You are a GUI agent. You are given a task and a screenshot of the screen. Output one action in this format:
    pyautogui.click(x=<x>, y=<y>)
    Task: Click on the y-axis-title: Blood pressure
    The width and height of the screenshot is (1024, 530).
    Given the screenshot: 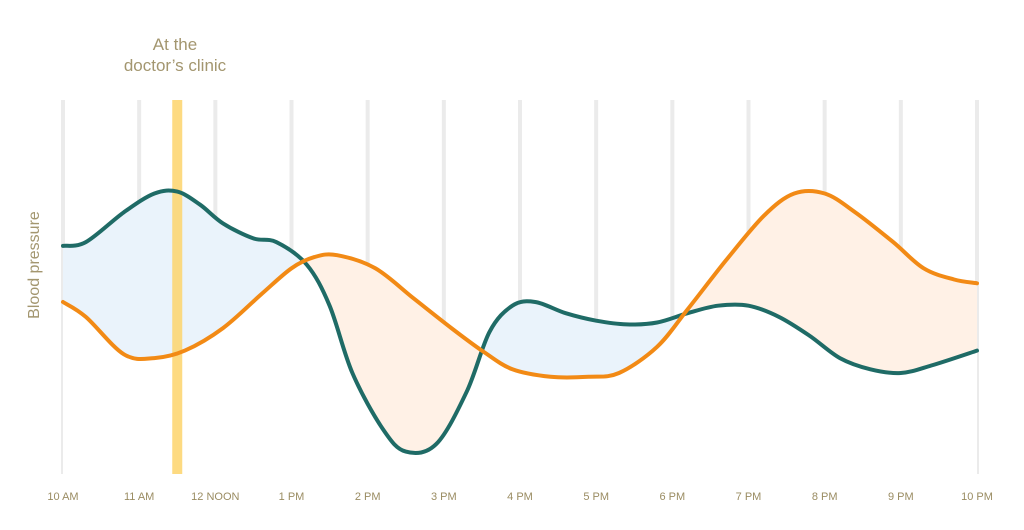 What is the action you would take?
    pyautogui.click(x=34, y=265)
    